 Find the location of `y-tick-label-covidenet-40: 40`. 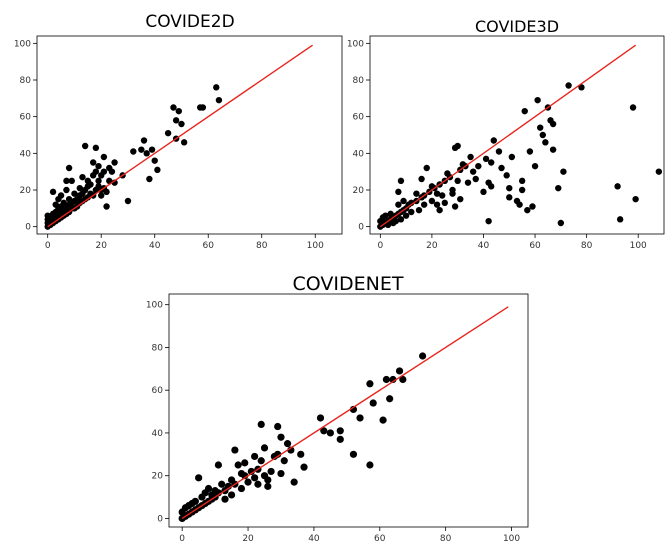

y-tick-label-covidenet-40: 40 is located at coordinates (158, 434).